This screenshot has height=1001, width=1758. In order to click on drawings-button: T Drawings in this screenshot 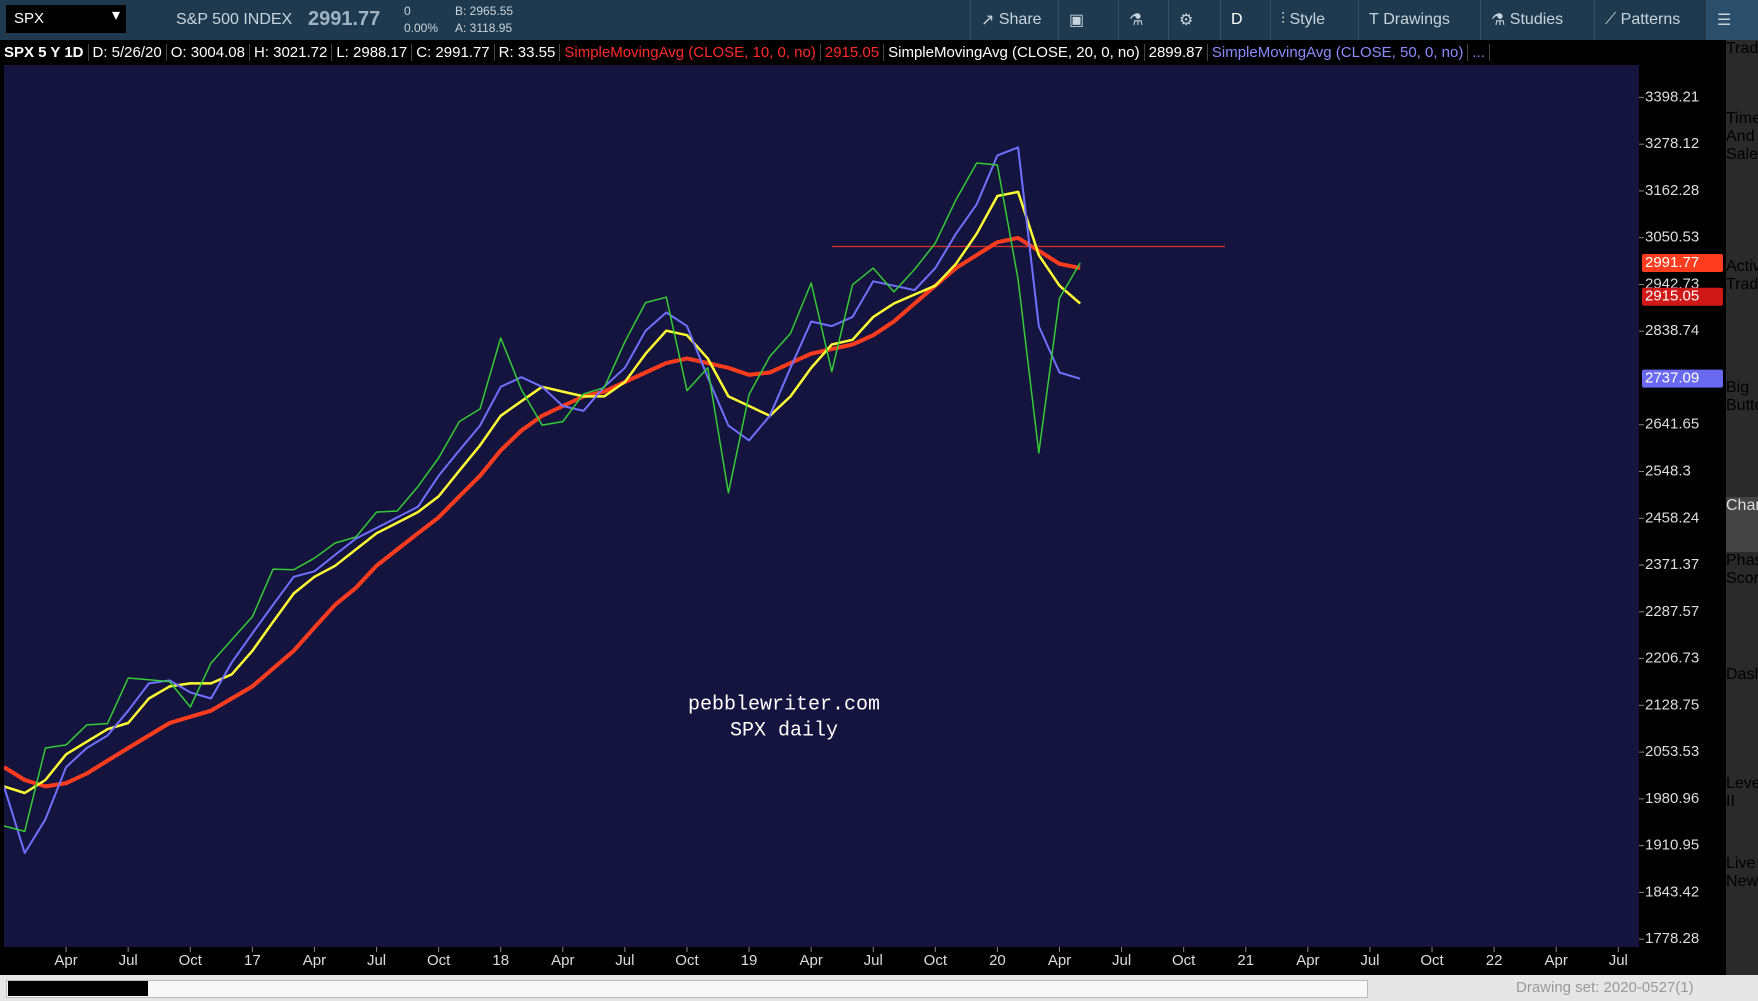, I will do `click(1419, 20)`.